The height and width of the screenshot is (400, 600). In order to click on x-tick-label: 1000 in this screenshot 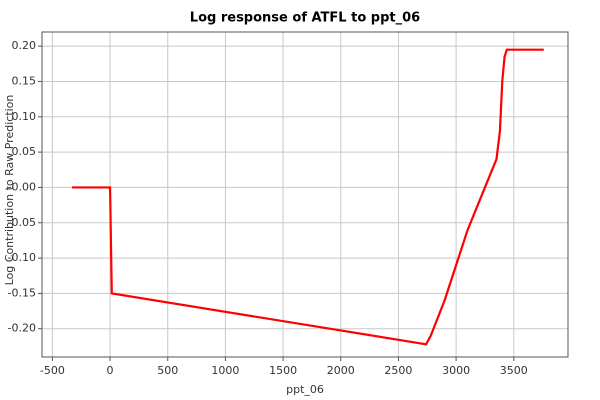, I will do `click(225, 370)`.